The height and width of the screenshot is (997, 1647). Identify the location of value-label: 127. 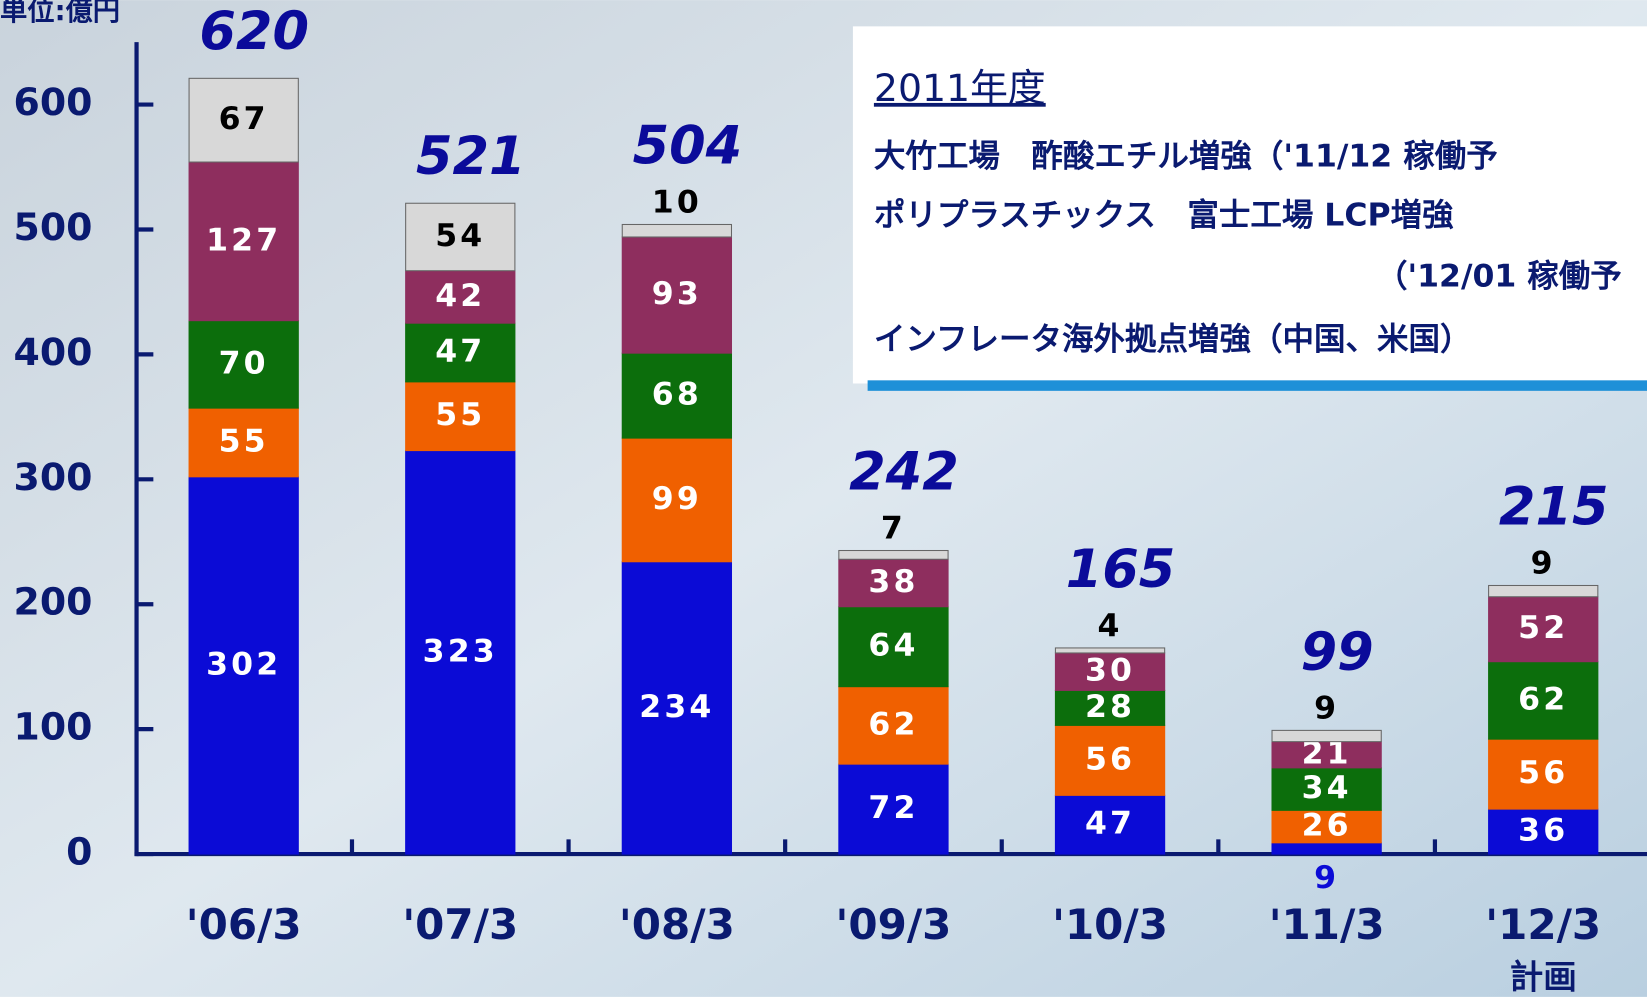
(243, 240).